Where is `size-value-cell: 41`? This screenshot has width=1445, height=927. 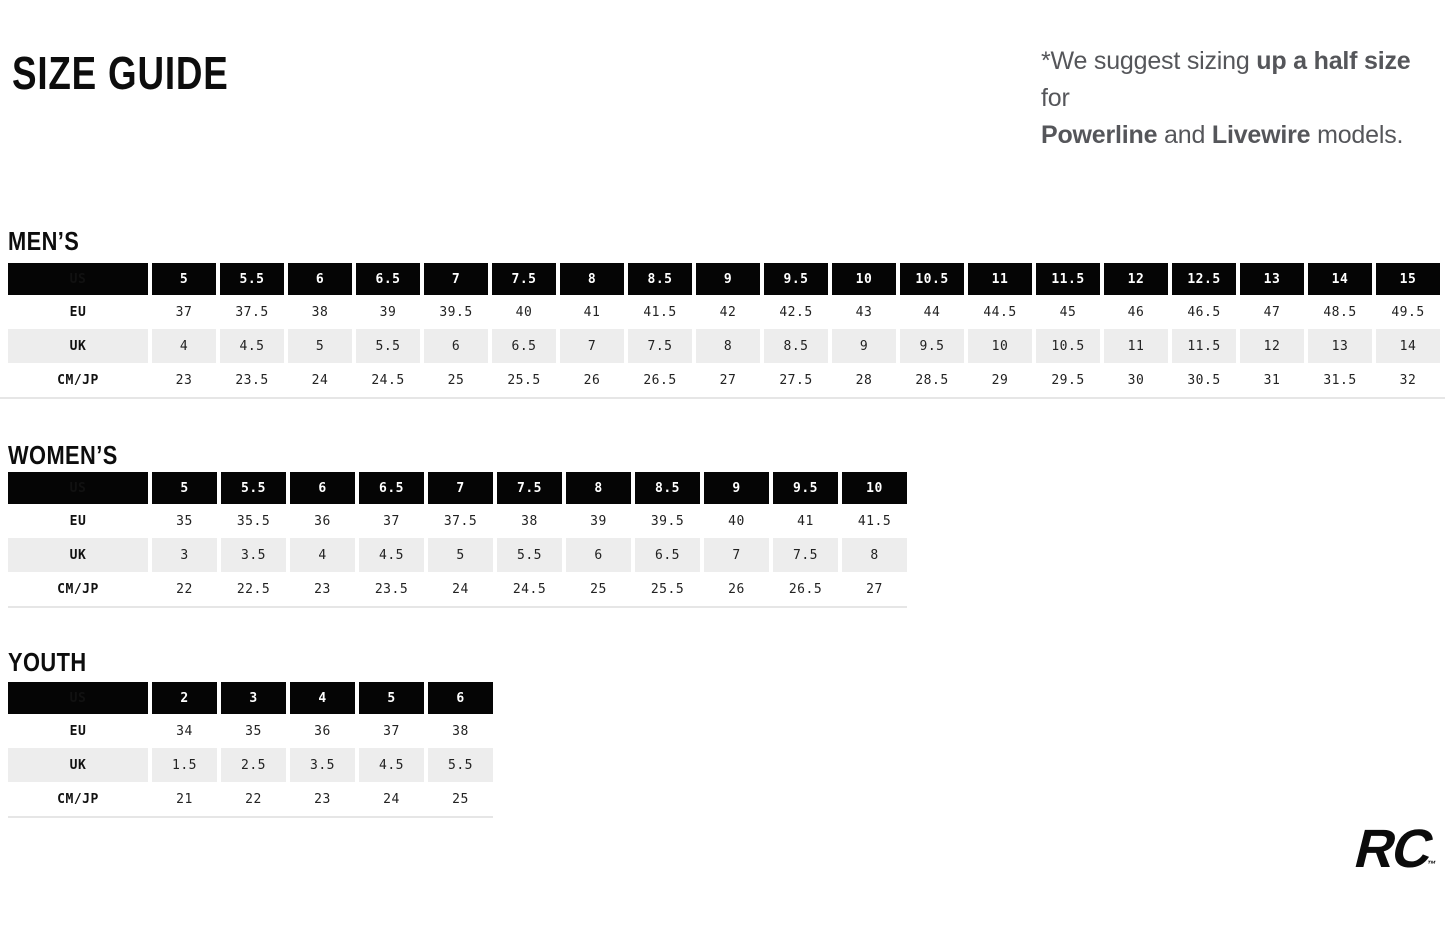
size-value-cell: 41 is located at coordinates (805, 521).